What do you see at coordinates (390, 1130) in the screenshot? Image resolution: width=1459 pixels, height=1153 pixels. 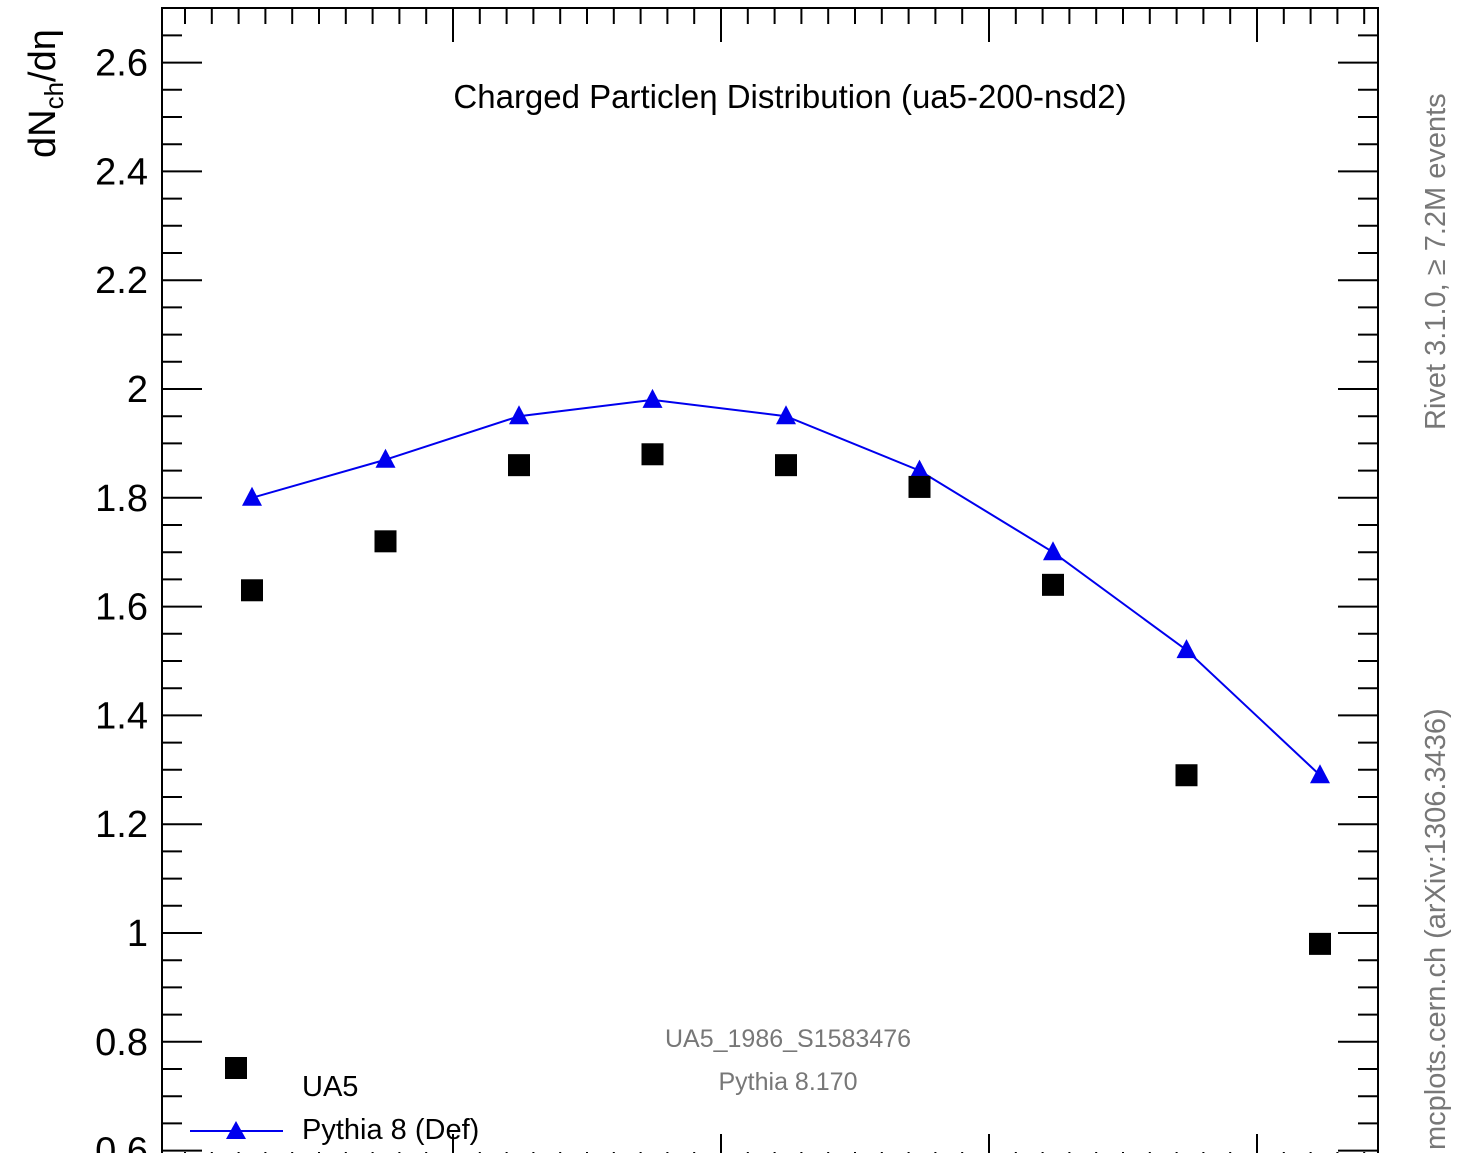 I see `legend-pythia-label: Pythia 8 (Def)` at bounding box center [390, 1130].